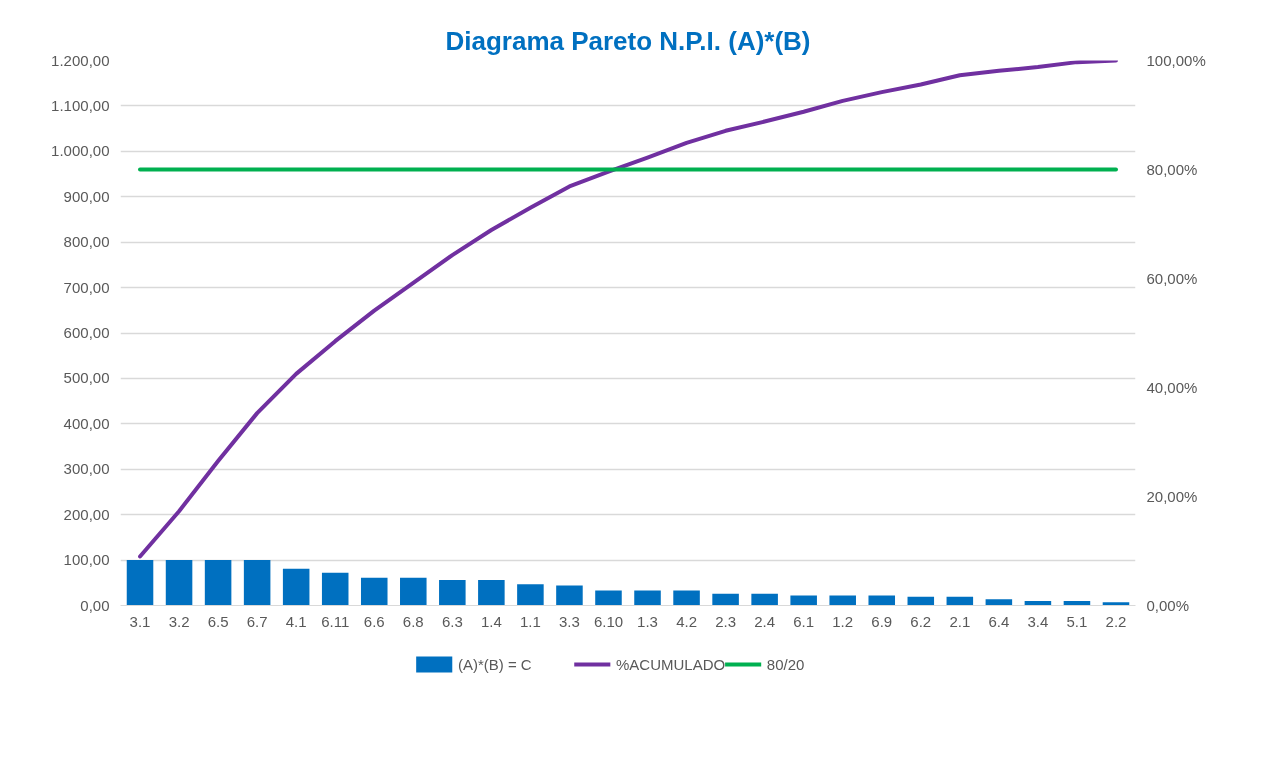 This screenshot has width=1267, height=772. Describe the element at coordinates (804, 621) in the screenshot. I see `x-tick-label: 6.1` at that location.